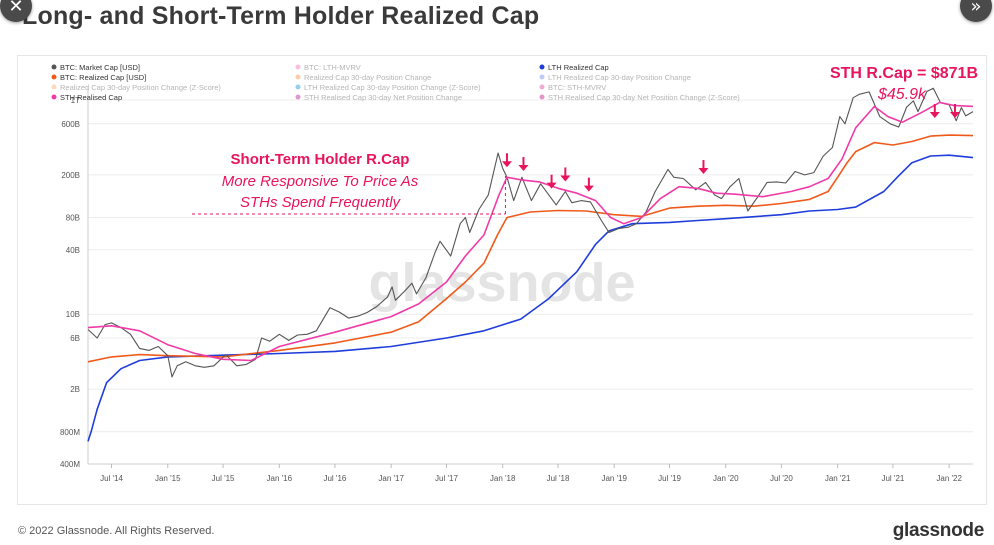 This screenshot has height=545, width=994. What do you see at coordinates (75, 100) in the screenshot?
I see `y-tick-label: 1T` at bounding box center [75, 100].